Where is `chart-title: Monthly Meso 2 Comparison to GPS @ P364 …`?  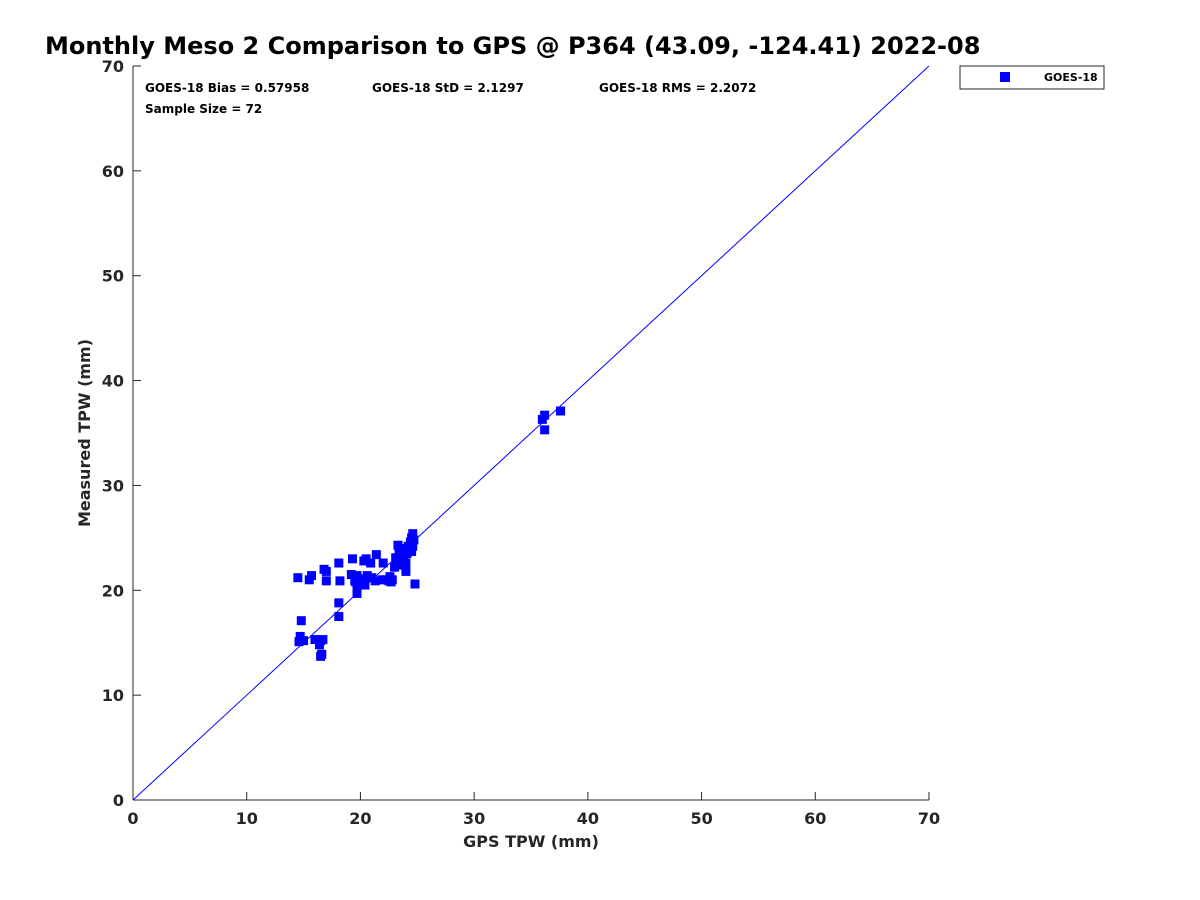
chart-title: Monthly Meso 2 Comparison to GPS @ P364 … is located at coordinates (512, 46).